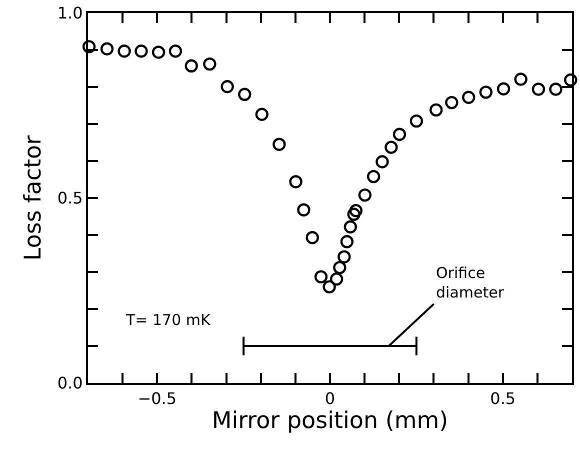  What do you see at coordinates (168, 320) in the screenshot?
I see `annotation: T= 170 mK` at bounding box center [168, 320].